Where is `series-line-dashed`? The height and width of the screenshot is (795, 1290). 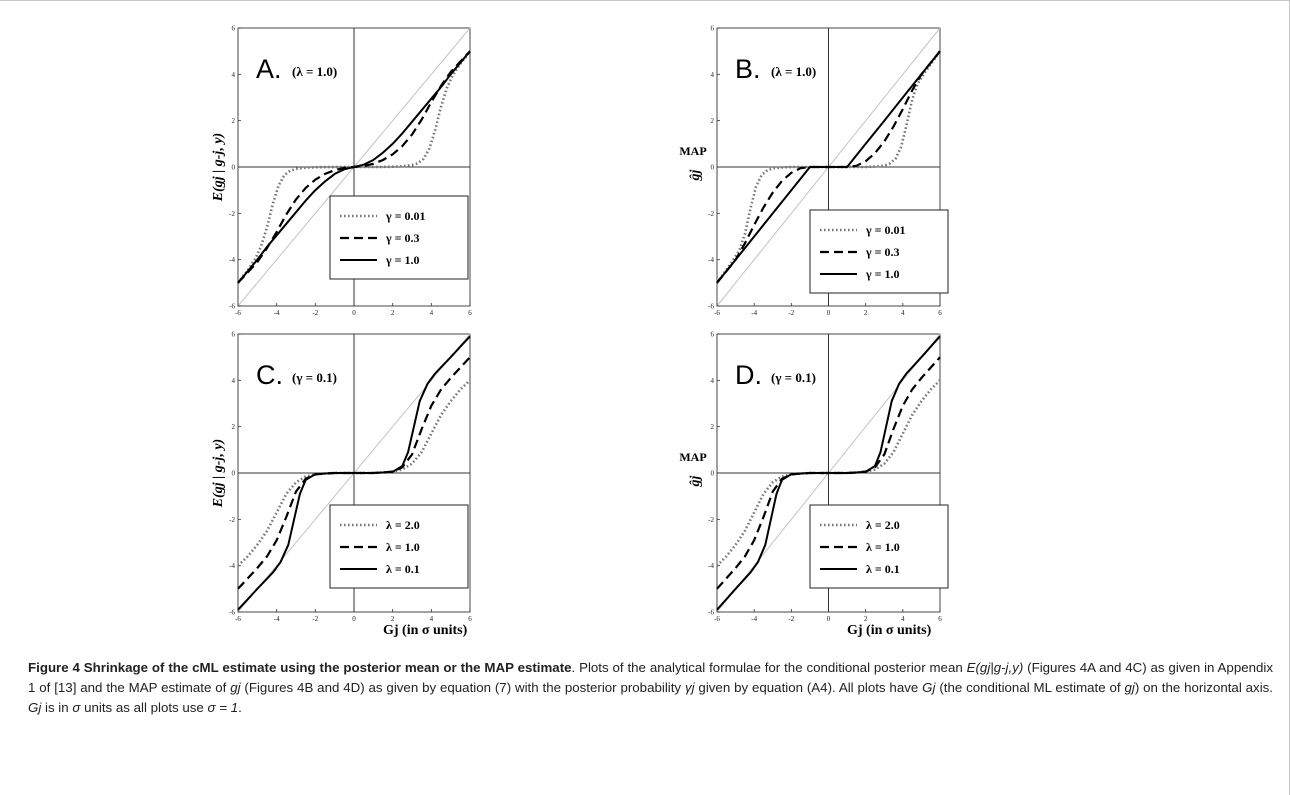 series-line-dashed is located at coordinates (354, 473).